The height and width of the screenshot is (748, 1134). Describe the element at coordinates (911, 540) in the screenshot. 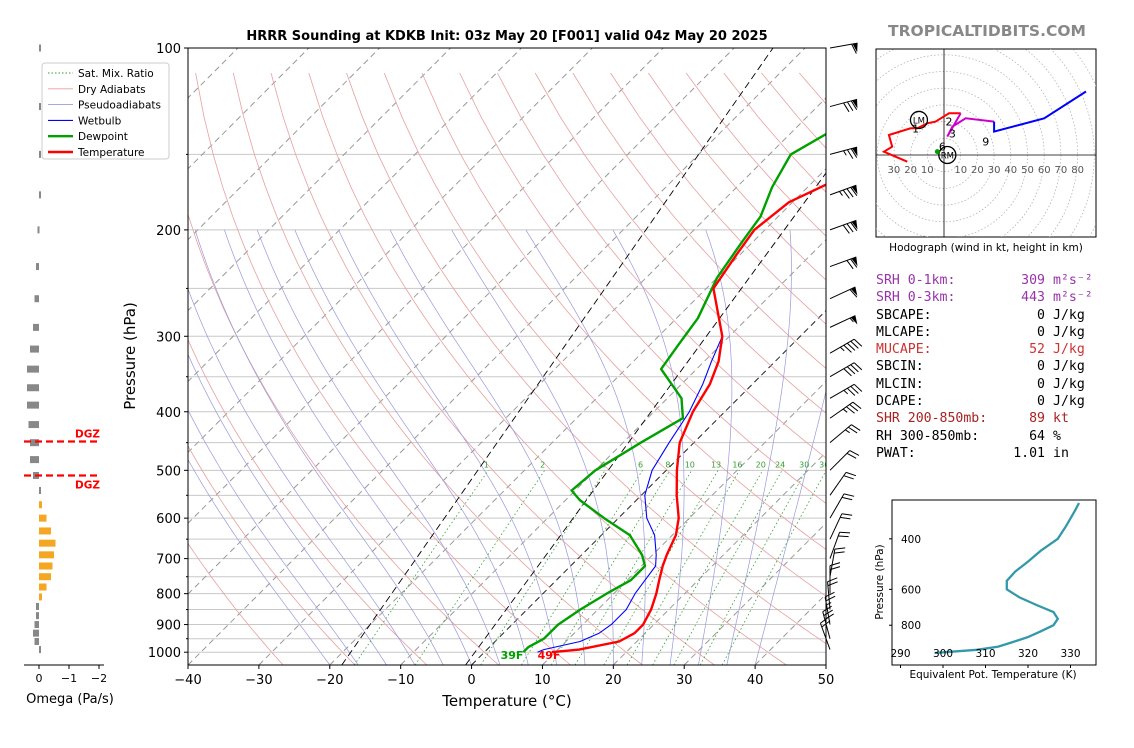

I see `theta-e-y-tick-label: 400` at that location.